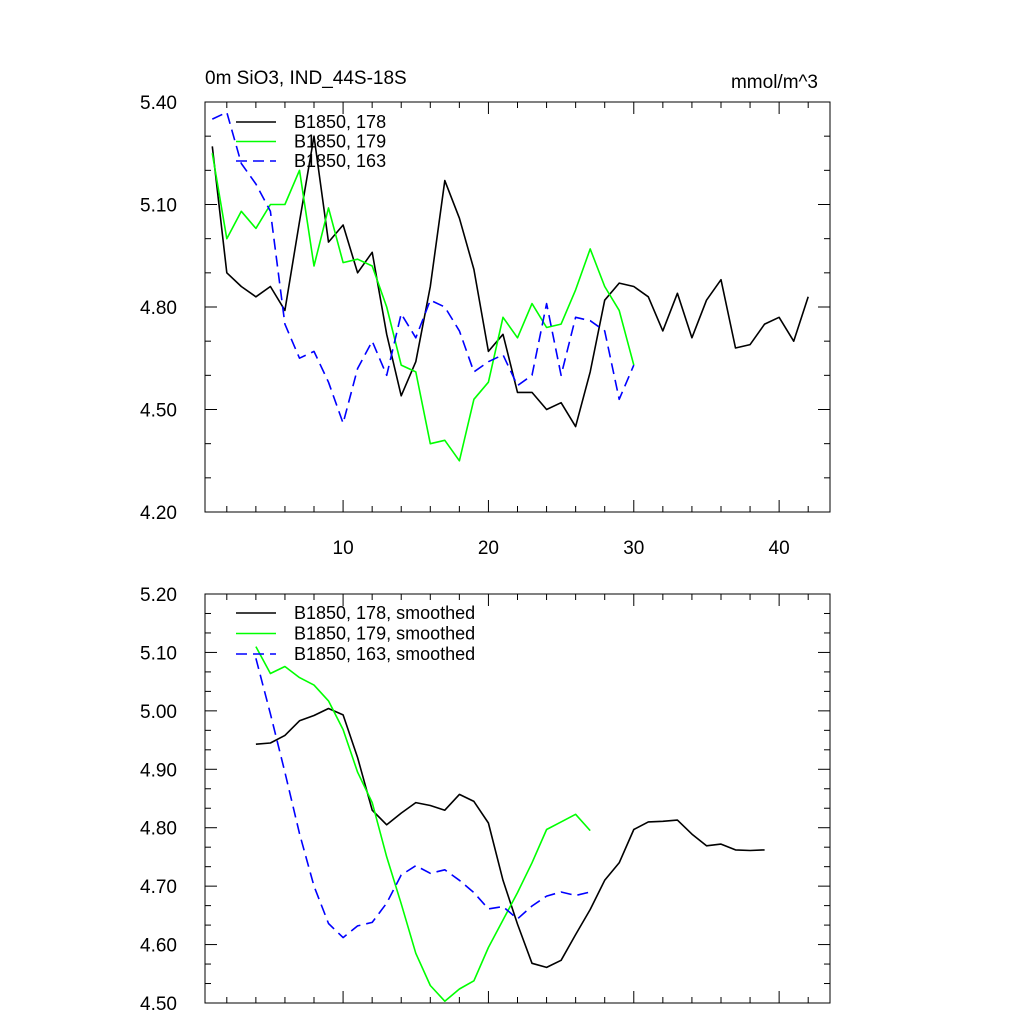 The image size is (1024, 1024). What do you see at coordinates (306, 78) in the screenshot?
I see `chart-title: 0m SiO3, IND_44S-18S` at bounding box center [306, 78].